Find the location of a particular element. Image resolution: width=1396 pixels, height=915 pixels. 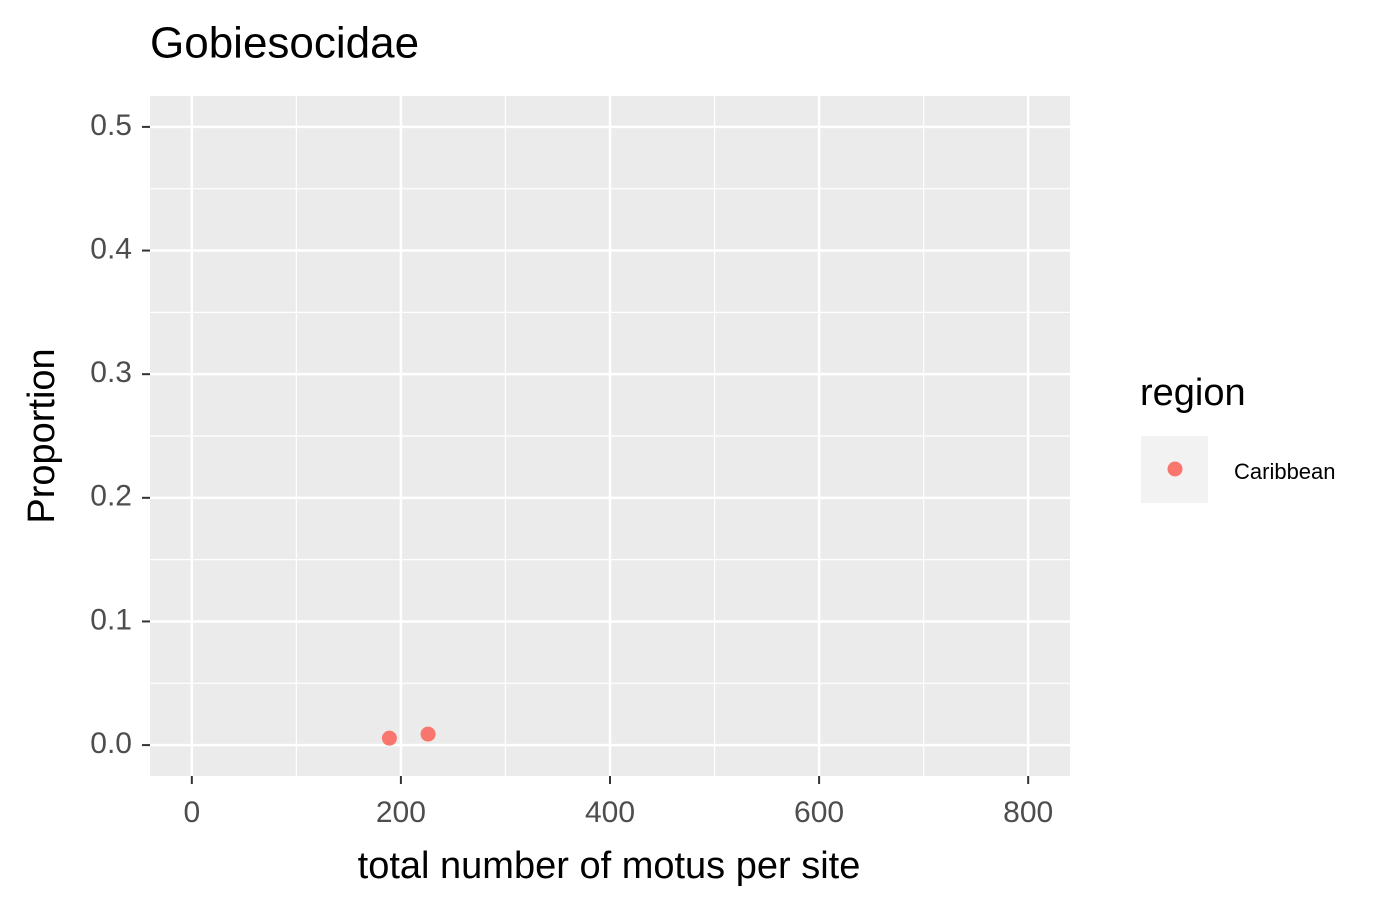

legend-title: region is located at coordinates (1193, 393).